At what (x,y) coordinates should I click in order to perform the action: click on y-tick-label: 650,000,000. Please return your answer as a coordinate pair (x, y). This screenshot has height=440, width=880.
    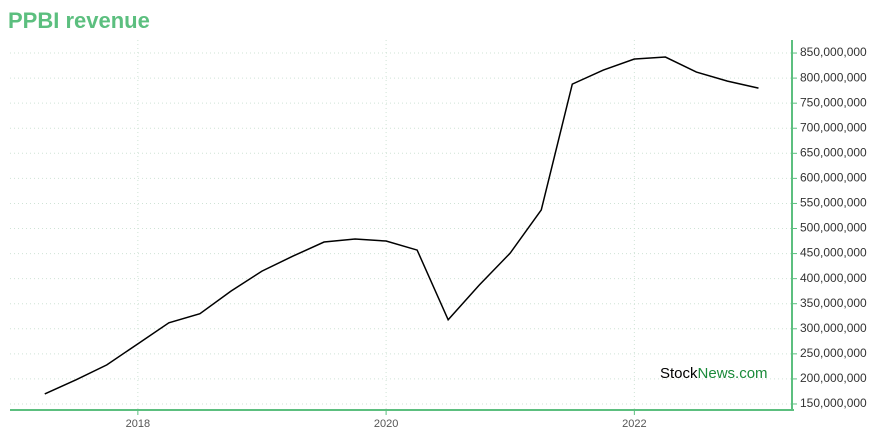
    Looking at the image, I should click on (833, 152).